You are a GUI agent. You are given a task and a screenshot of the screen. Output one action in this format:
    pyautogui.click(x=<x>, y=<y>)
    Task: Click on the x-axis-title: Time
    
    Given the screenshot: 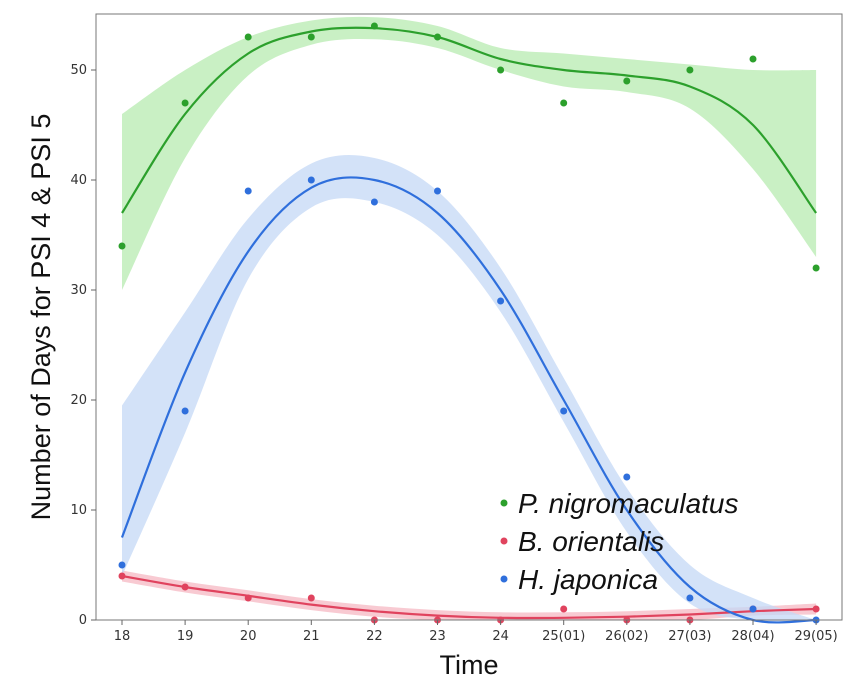 What is the action you would take?
    pyautogui.click(x=469, y=665)
    